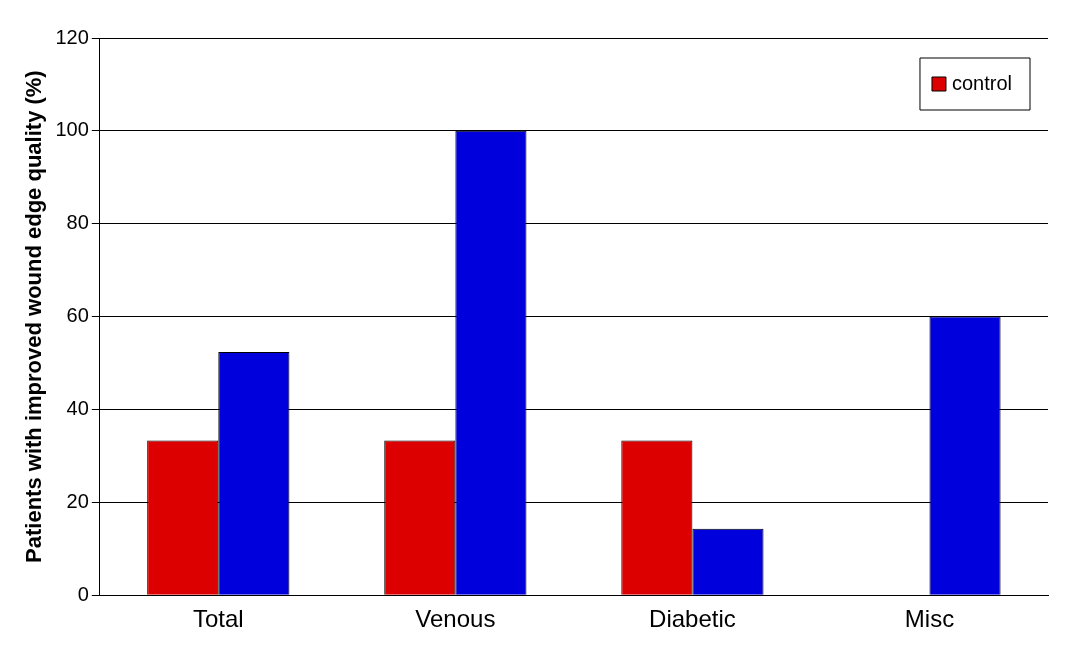 Image resolution: width=1084 pixels, height=665 pixels. I want to click on y-tick-label: 0, so click(83, 593).